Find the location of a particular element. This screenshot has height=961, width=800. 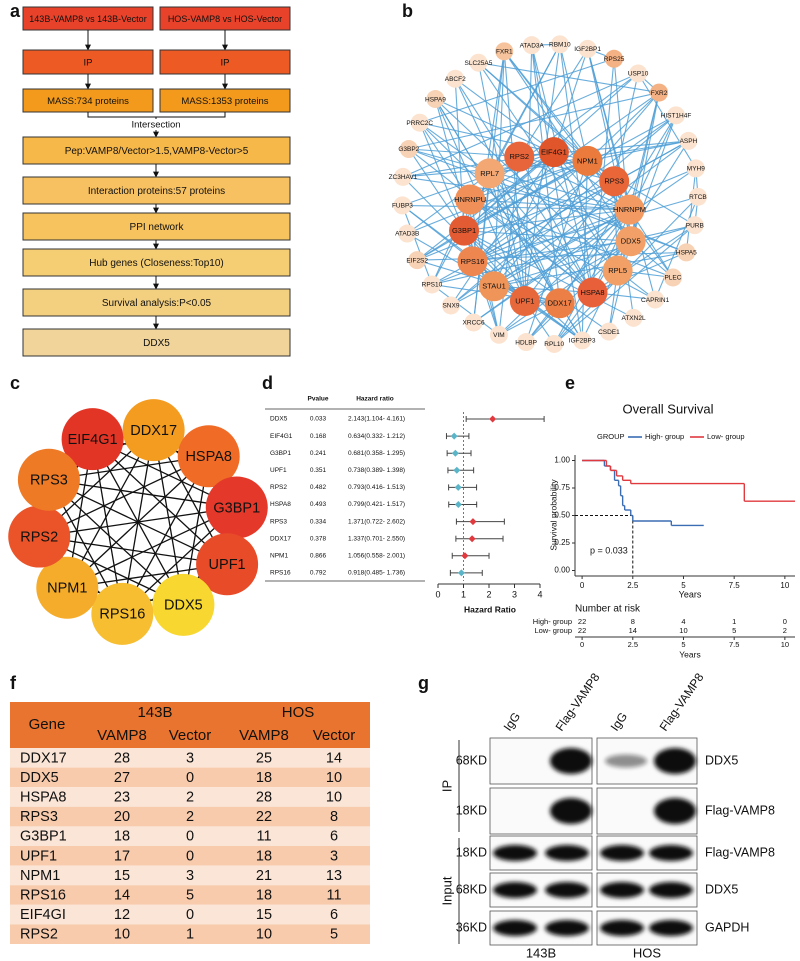

ppi-node-label: SNX9 is located at coordinates (450, 306).